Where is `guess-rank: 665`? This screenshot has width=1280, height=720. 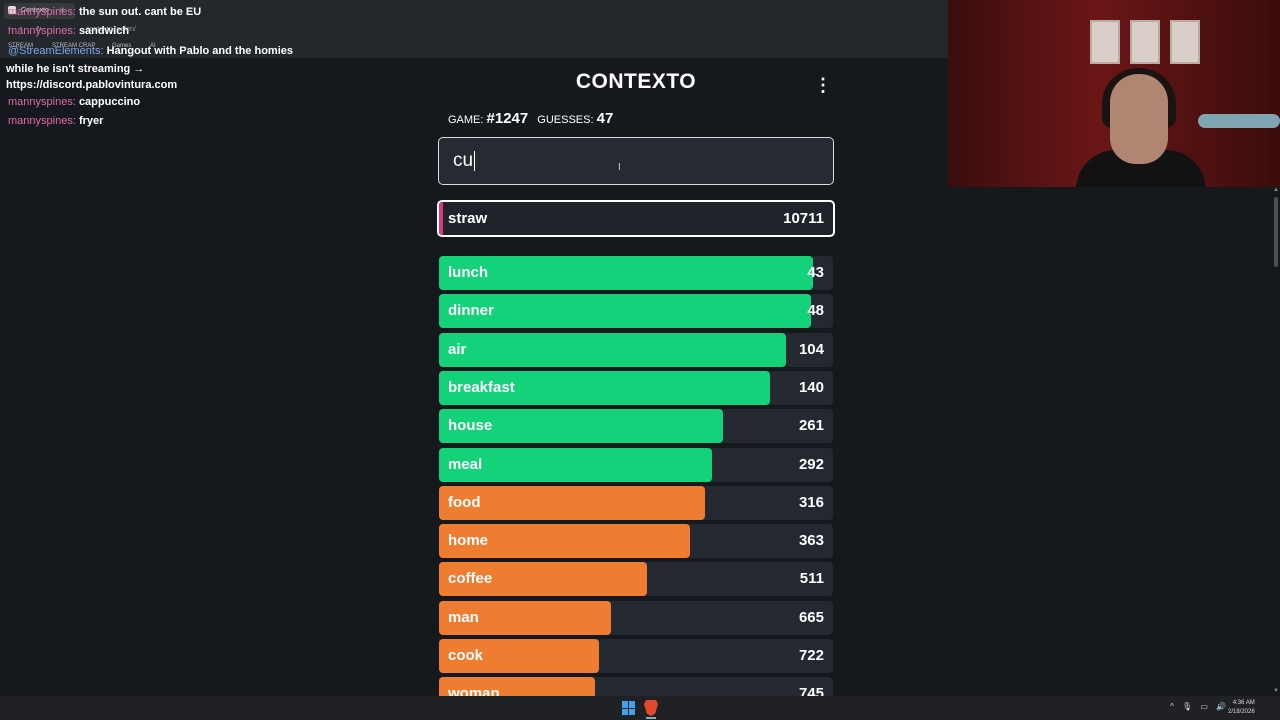
guess-rank: 665 is located at coordinates (811, 617).